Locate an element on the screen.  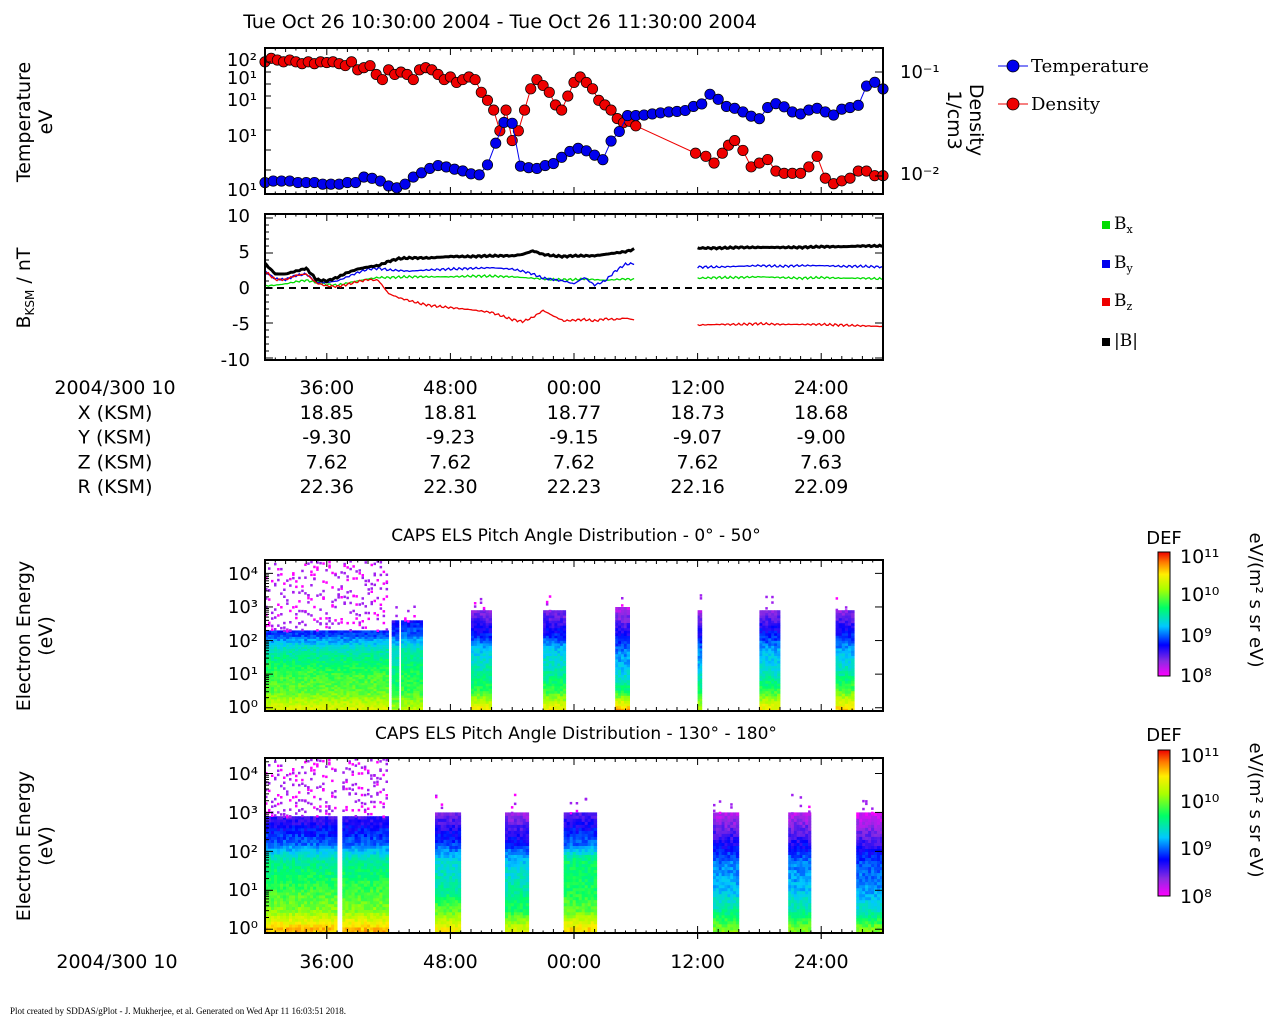
ephemeris-value: 18.77 is located at coordinates (574, 413).